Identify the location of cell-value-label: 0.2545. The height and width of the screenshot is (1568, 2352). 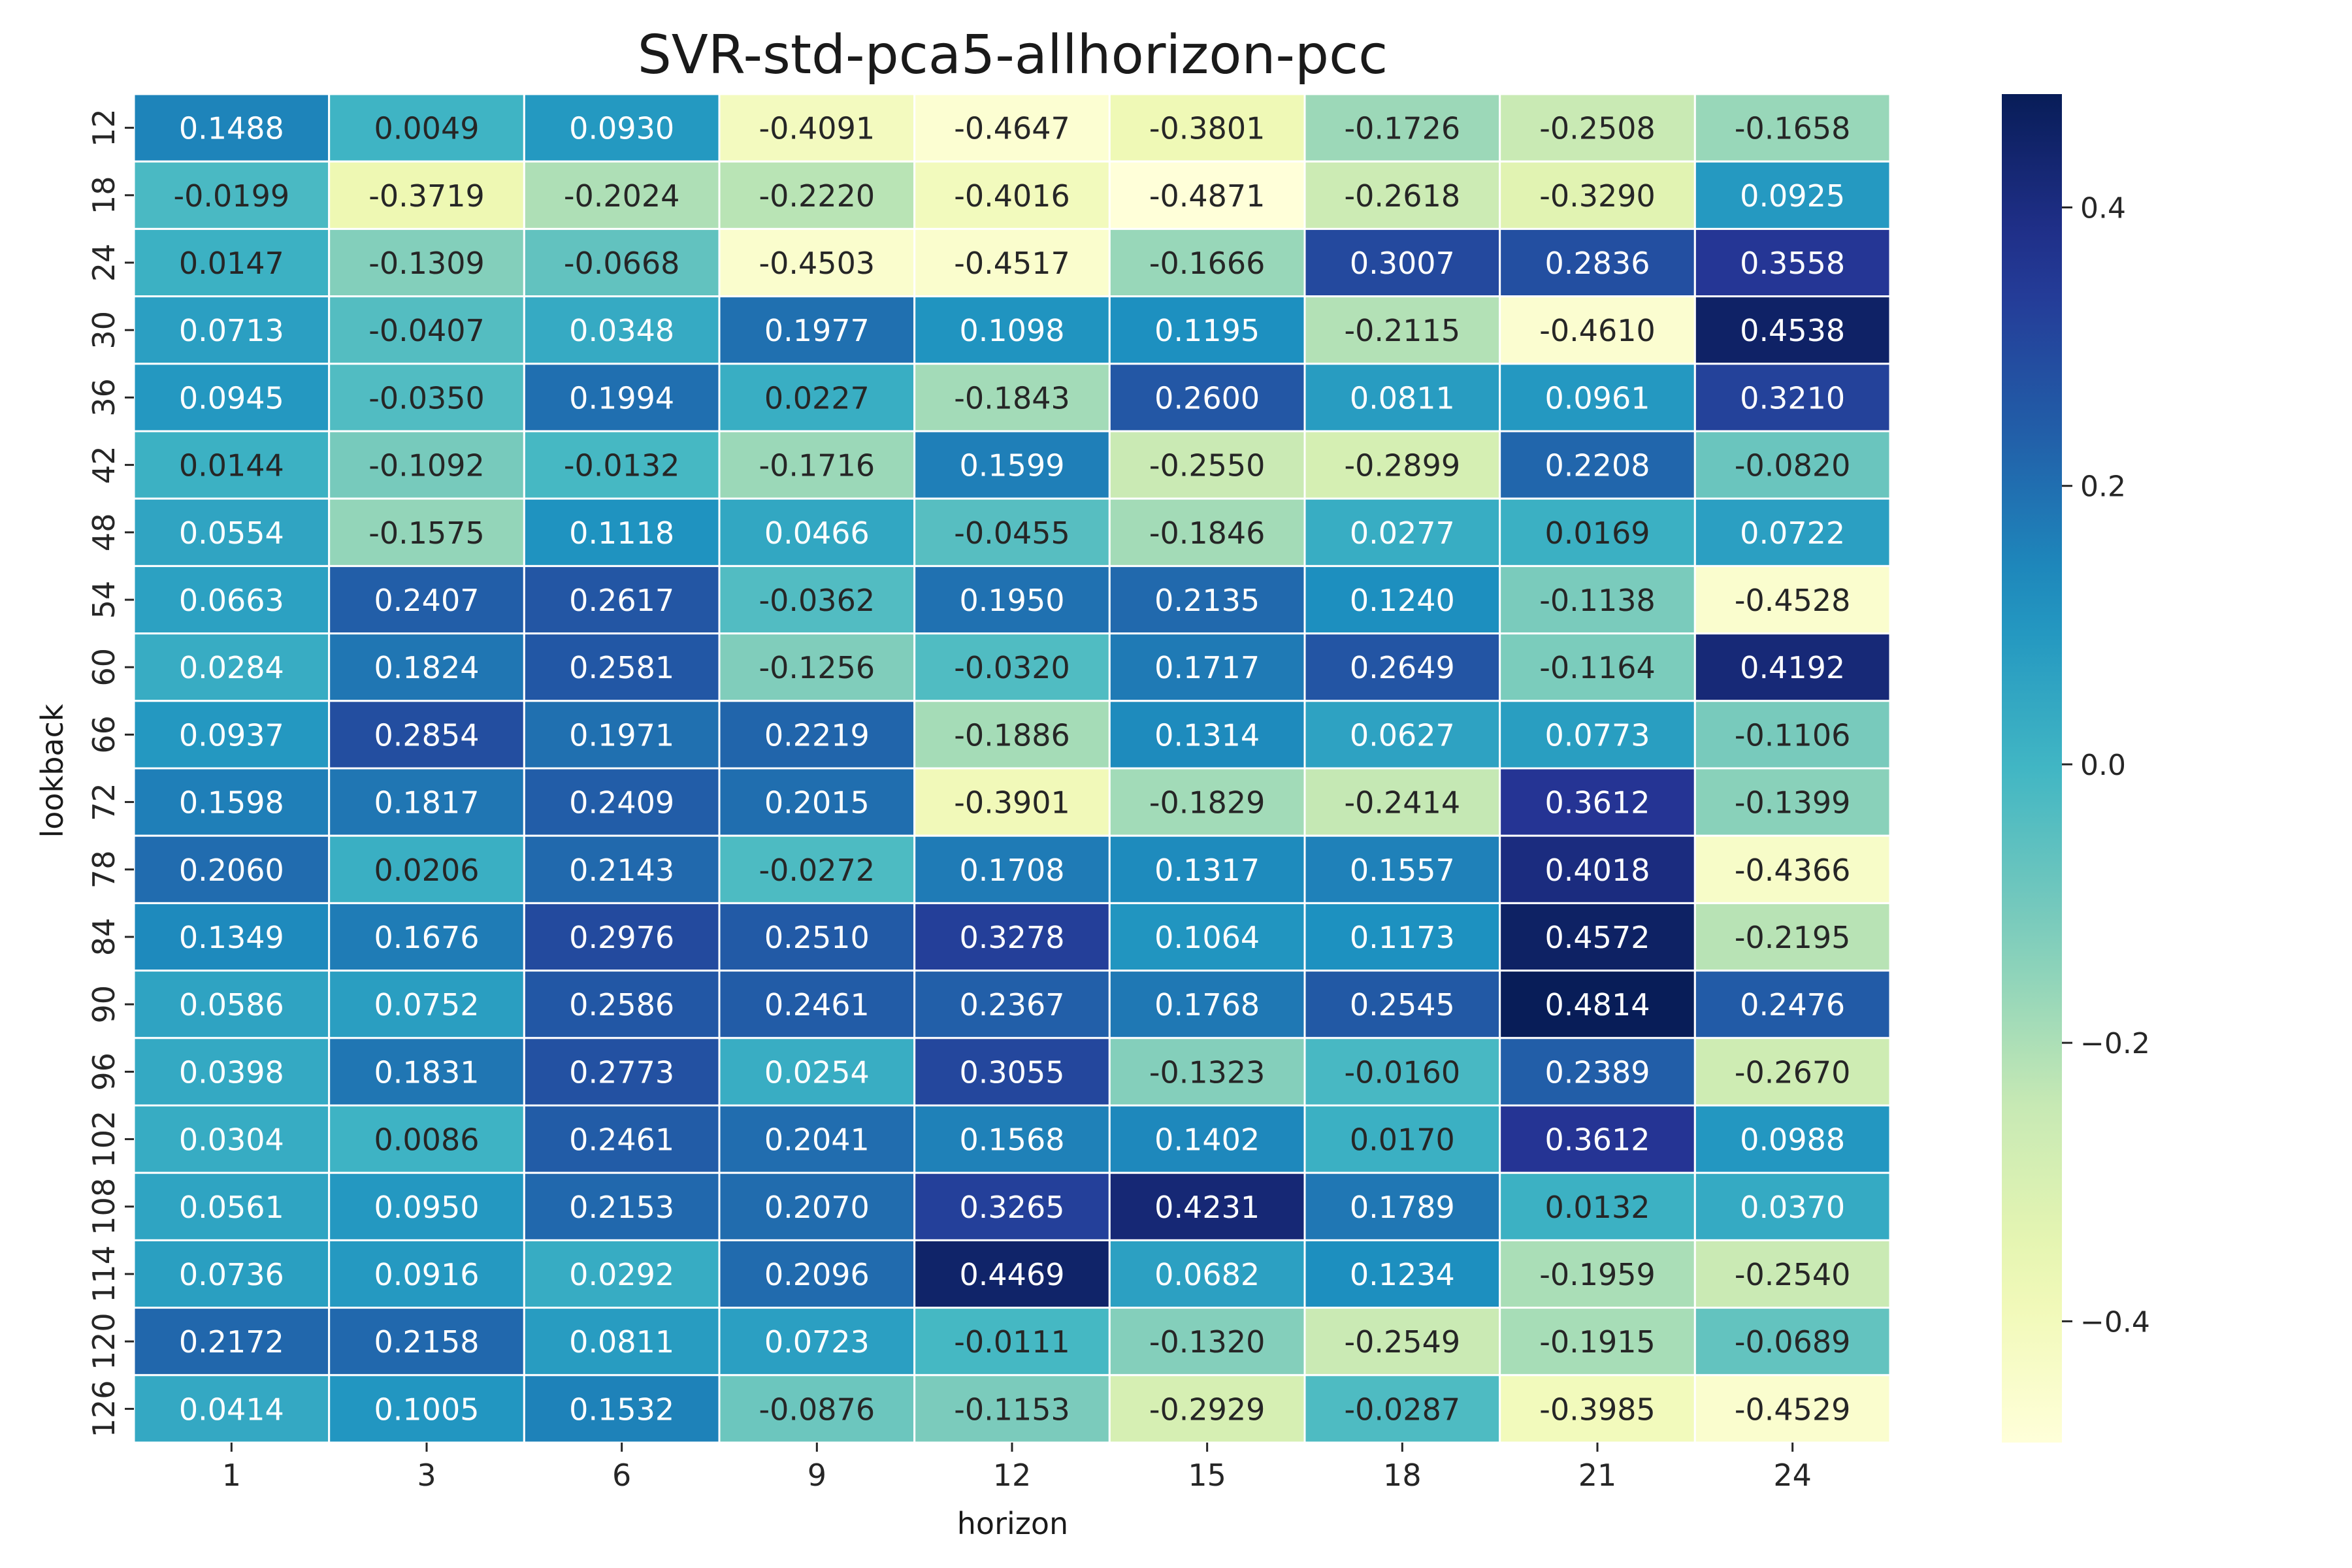
(1402, 1004).